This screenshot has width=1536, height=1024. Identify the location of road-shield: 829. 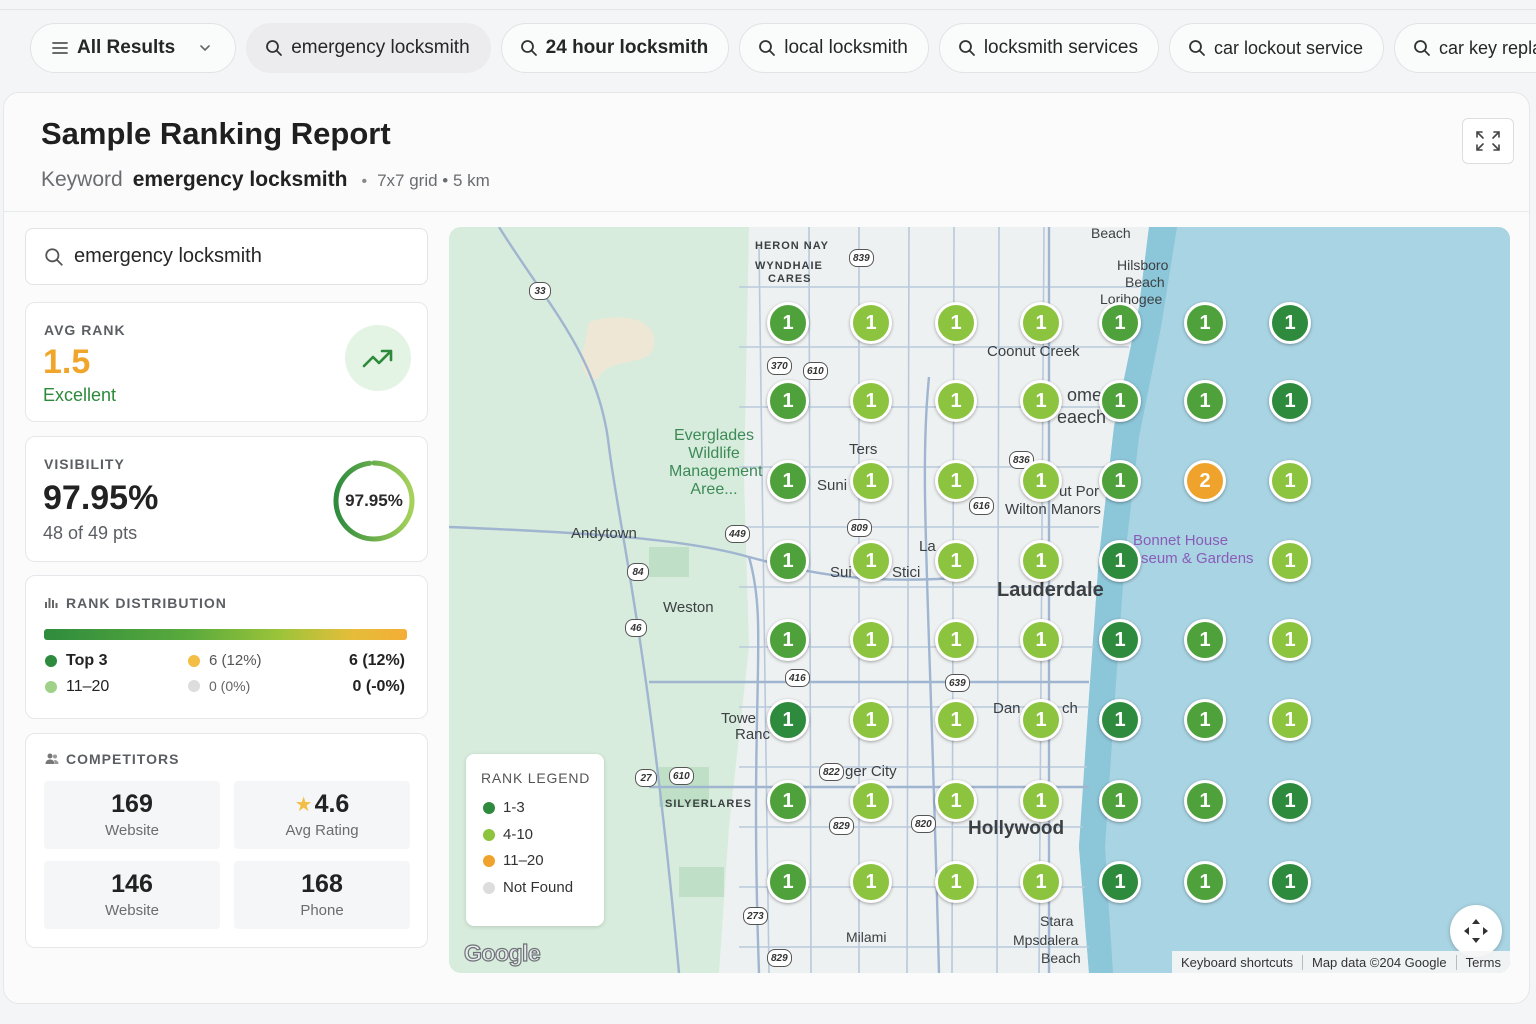
(841, 826).